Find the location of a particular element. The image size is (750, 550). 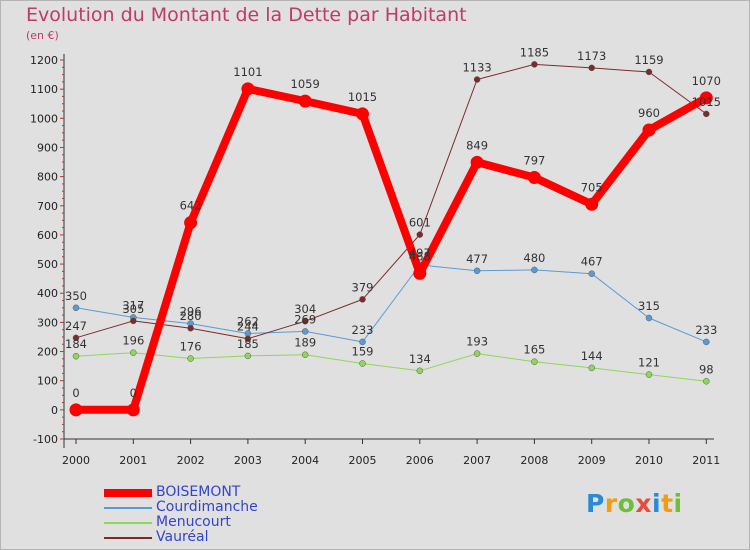

proxiti-logo: Proxiti is located at coordinates (634, 503).